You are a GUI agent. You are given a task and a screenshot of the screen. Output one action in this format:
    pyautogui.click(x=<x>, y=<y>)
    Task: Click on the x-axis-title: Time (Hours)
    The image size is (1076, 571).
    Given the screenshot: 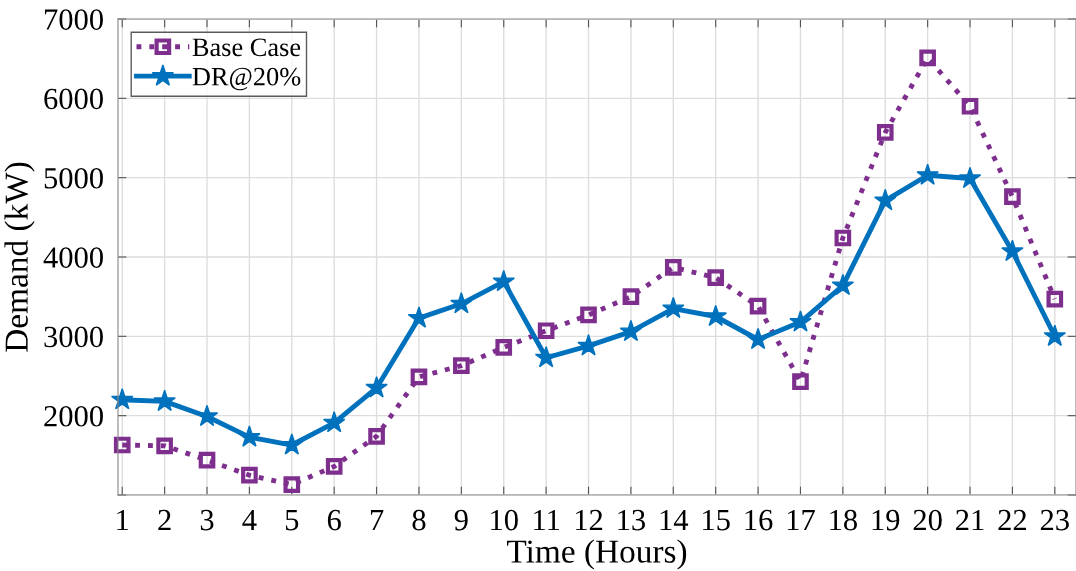 What is the action you would take?
    pyautogui.click(x=597, y=554)
    